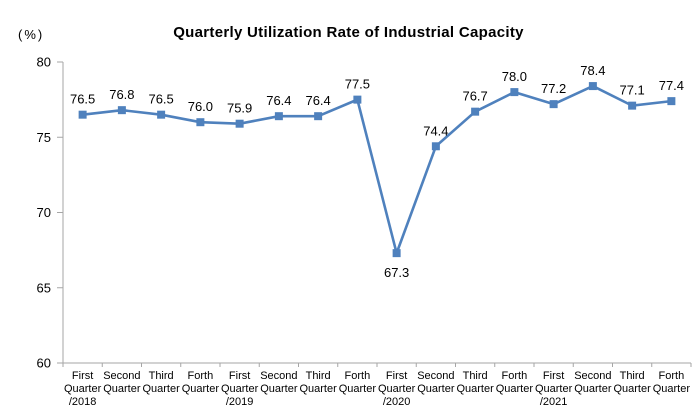 This screenshot has height=416, width=697. Describe the element at coordinates (200, 106) in the screenshot. I see `data-point-label: 76.0` at that location.